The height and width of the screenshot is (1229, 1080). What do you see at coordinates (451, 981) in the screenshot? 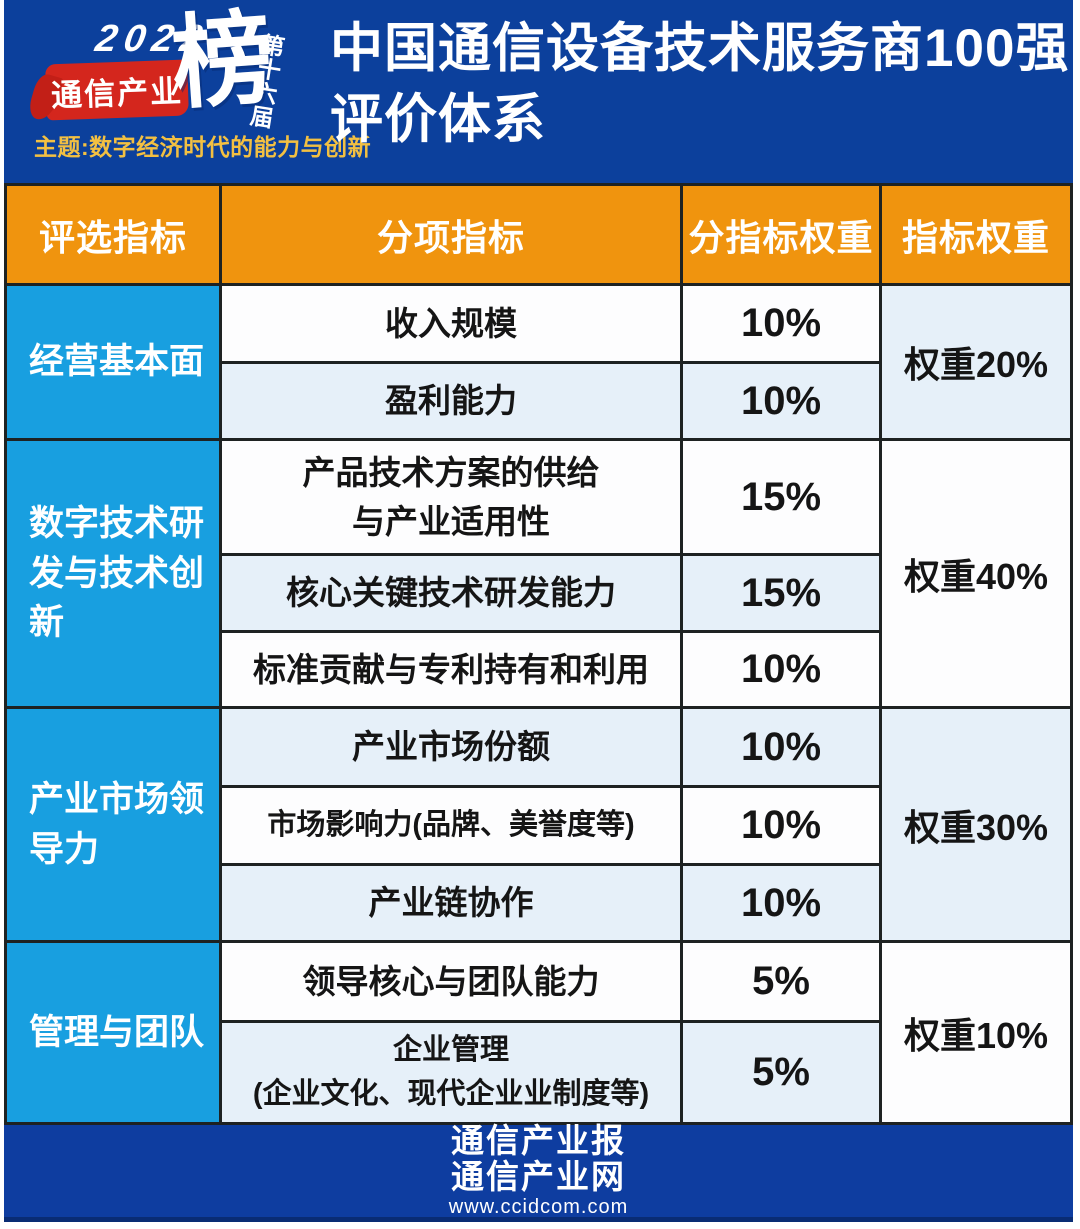
I see `indicator-cell: 领导核心与团队能力` at bounding box center [451, 981].